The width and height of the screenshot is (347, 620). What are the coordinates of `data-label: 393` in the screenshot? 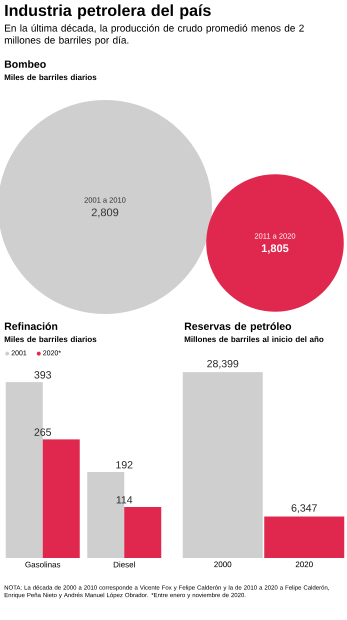 It's located at (43, 375).